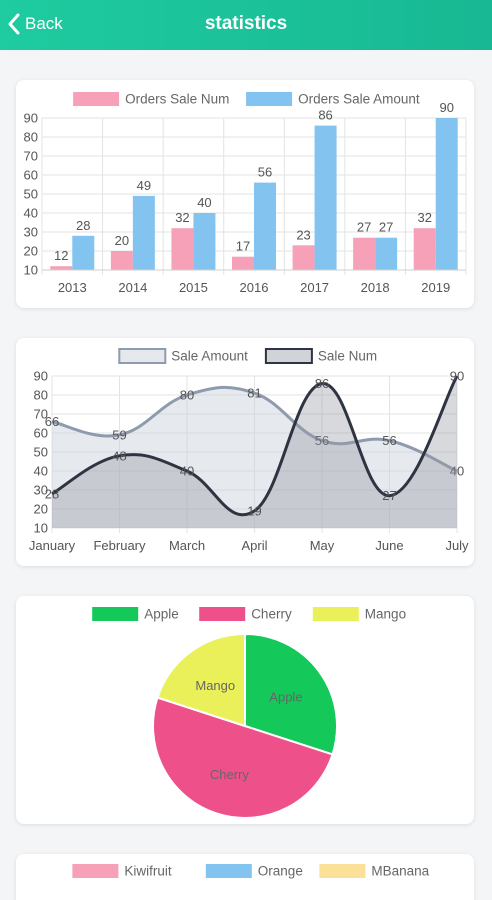 The width and height of the screenshot is (492, 900). I want to click on area-chart-y-tick-label: 70, so click(41, 414).